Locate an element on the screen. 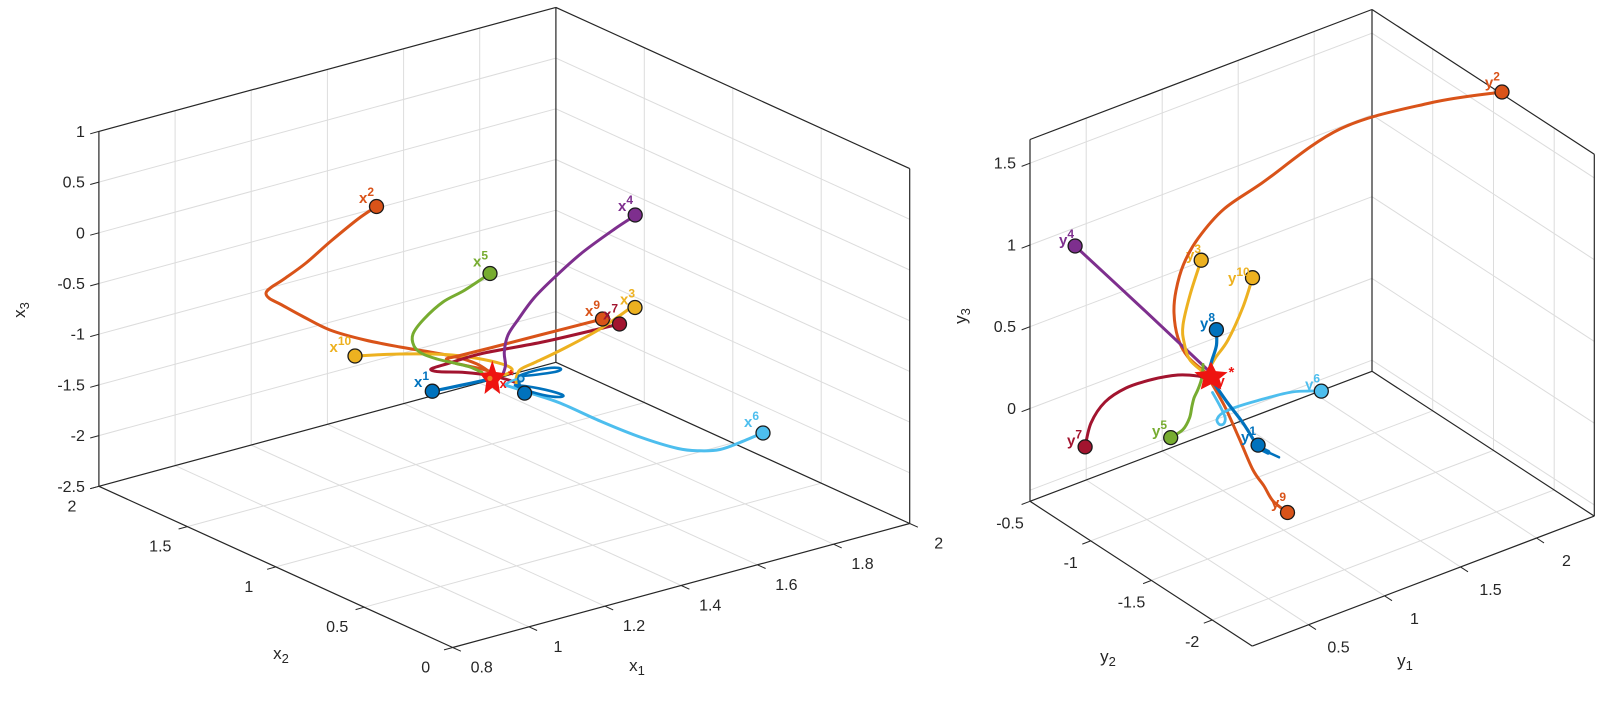  svg-text: -2.5 is located at coordinates (71, 487).